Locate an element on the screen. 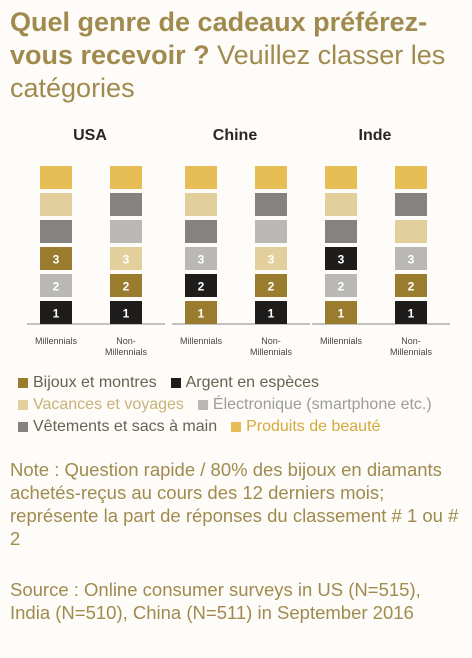 This screenshot has height=658, width=472. legend-item-argent: Argent en espèces is located at coordinates (245, 383).